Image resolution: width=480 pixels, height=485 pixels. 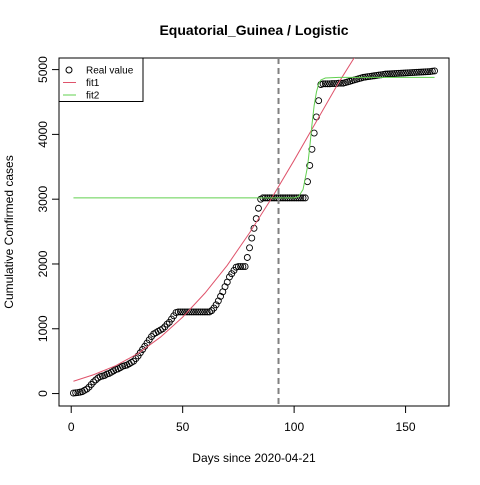 What do you see at coordinates (43, 263) in the screenshot?
I see `y-tick-label: 2000` at bounding box center [43, 263].